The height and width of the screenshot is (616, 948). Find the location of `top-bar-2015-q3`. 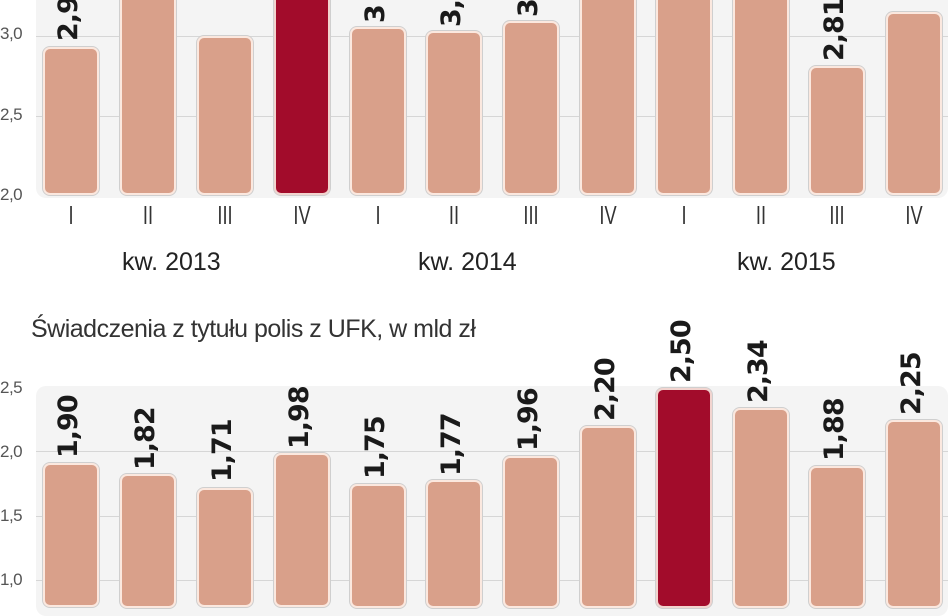

top-bar-2015-q3 is located at coordinates (837, 130).